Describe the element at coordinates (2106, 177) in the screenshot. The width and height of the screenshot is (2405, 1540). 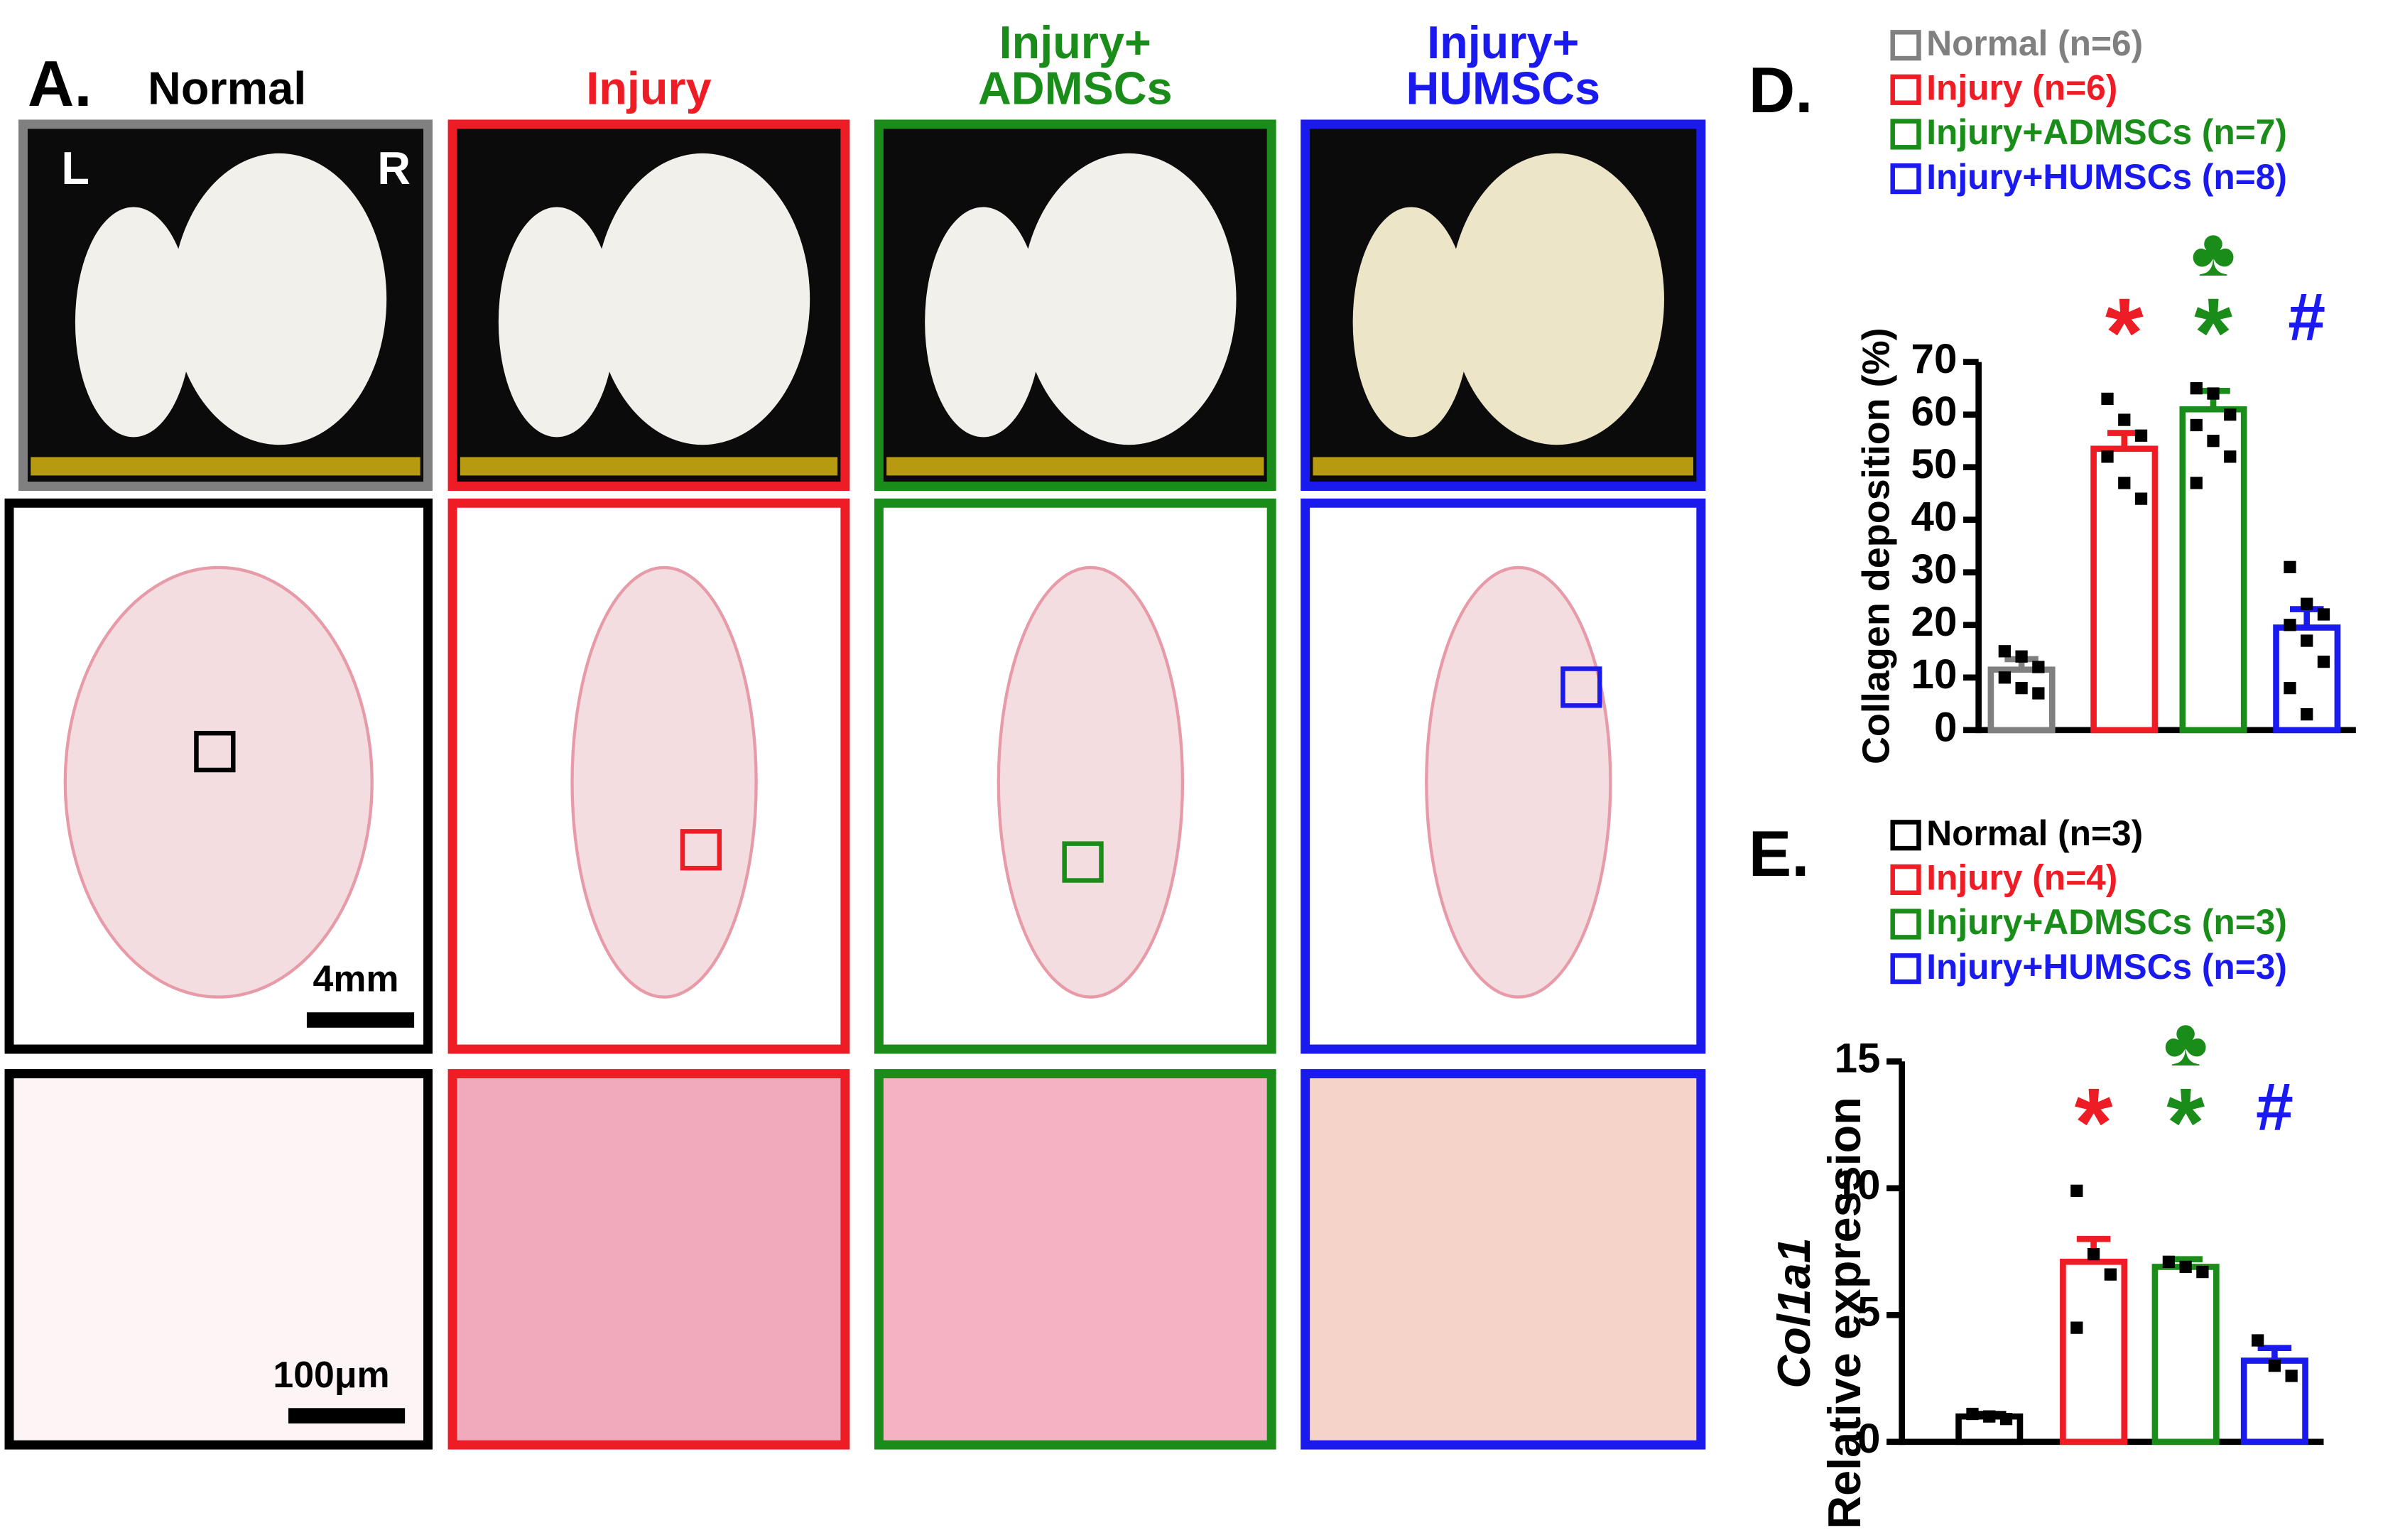
I see `legend-label: Injury+HUMSCs (n=8)` at that location.